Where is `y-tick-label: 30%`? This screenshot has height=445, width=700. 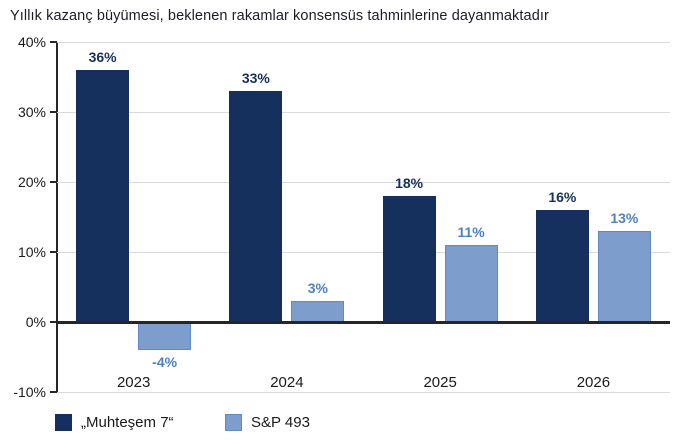
y-tick-label: 30% is located at coordinates (31, 112).